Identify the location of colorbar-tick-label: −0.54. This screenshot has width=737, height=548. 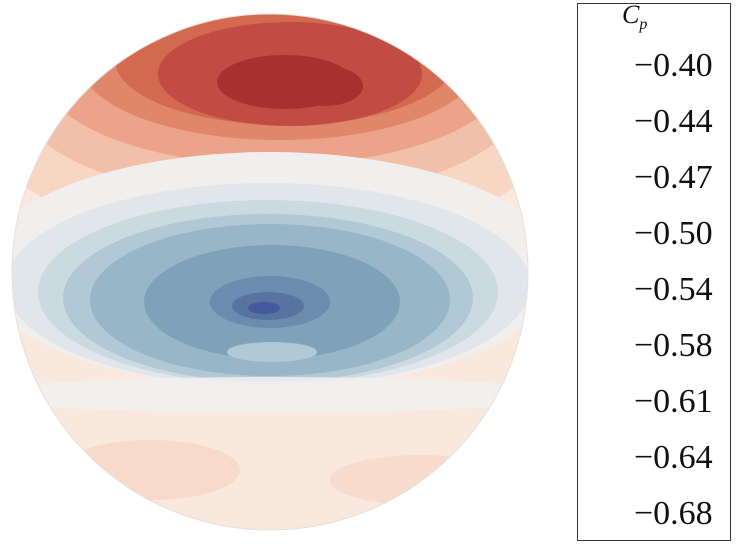
(673, 289).